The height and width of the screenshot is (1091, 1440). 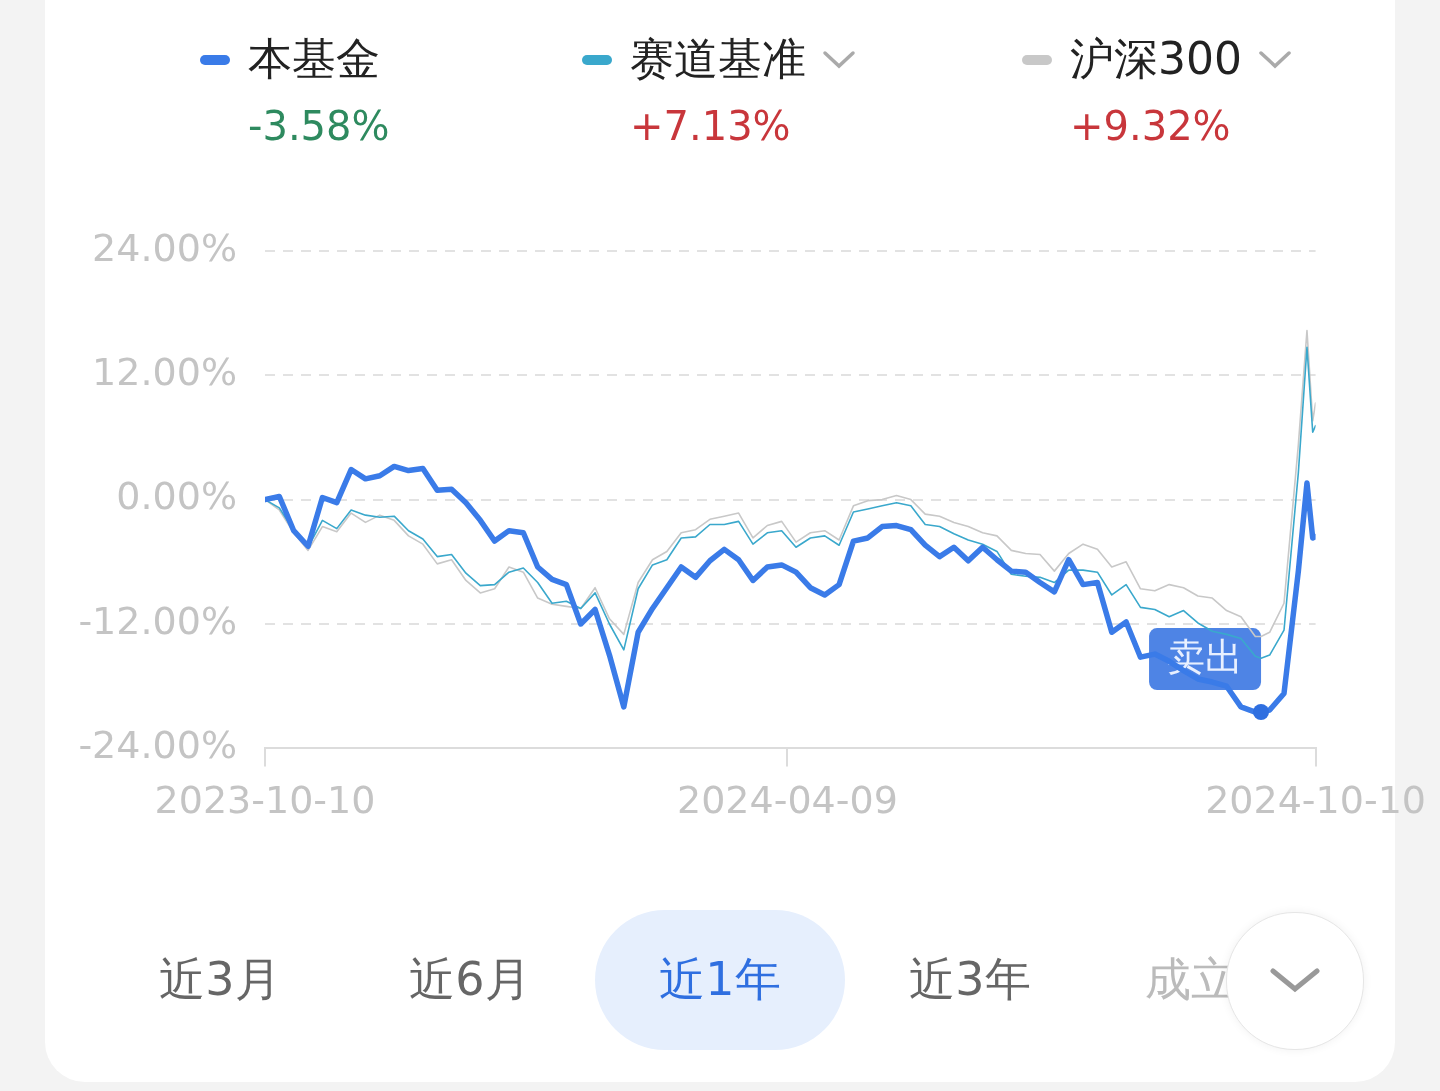 I want to click on text: 近6月, so click(x=470, y=979).